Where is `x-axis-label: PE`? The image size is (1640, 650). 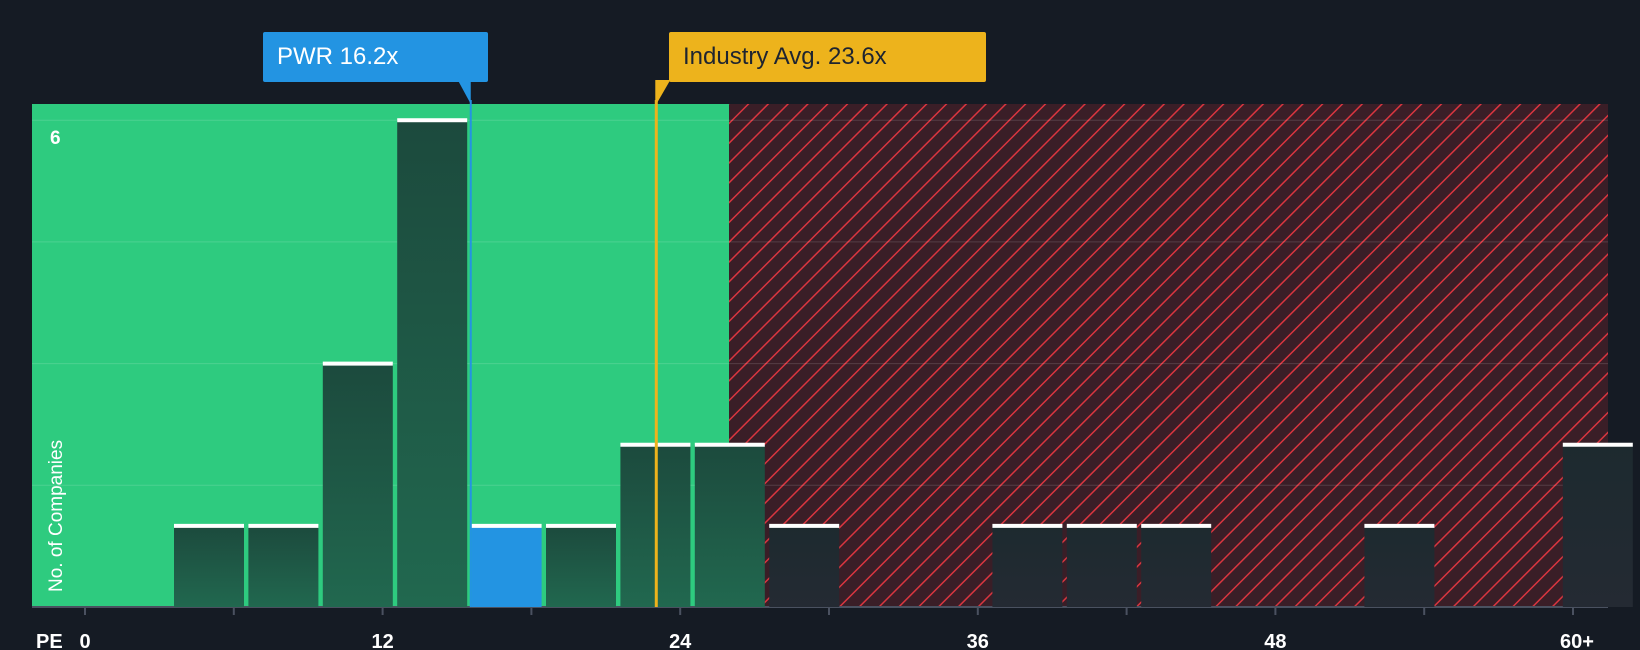 x-axis-label: PE is located at coordinates (49, 640).